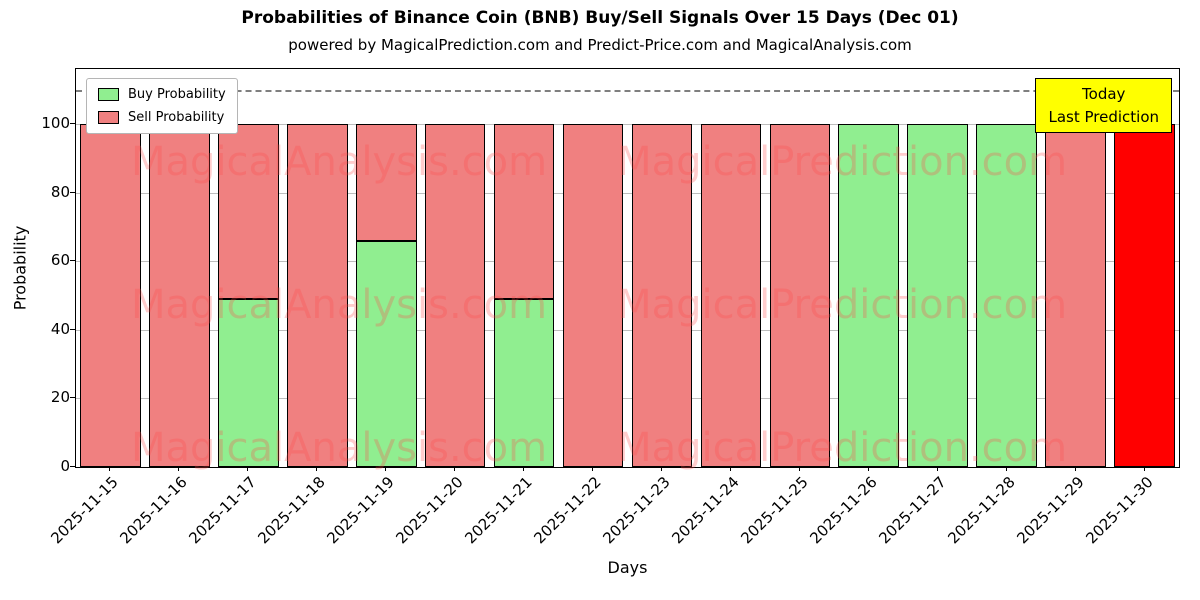 This screenshot has width=1200, height=600. I want to click on sell-probability-swatch, so click(108, 117).